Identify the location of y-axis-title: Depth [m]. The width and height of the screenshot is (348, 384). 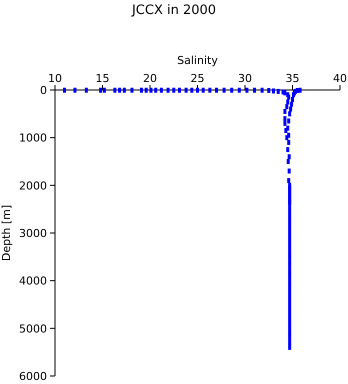
(6, 233).